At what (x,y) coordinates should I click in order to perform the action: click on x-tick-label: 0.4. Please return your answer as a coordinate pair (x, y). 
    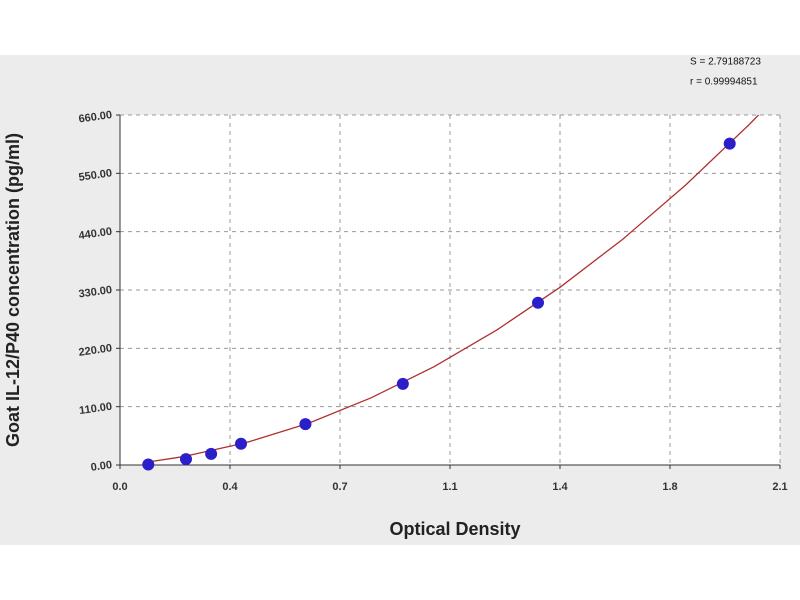
    Looking at the image, I should click on (230, 487).